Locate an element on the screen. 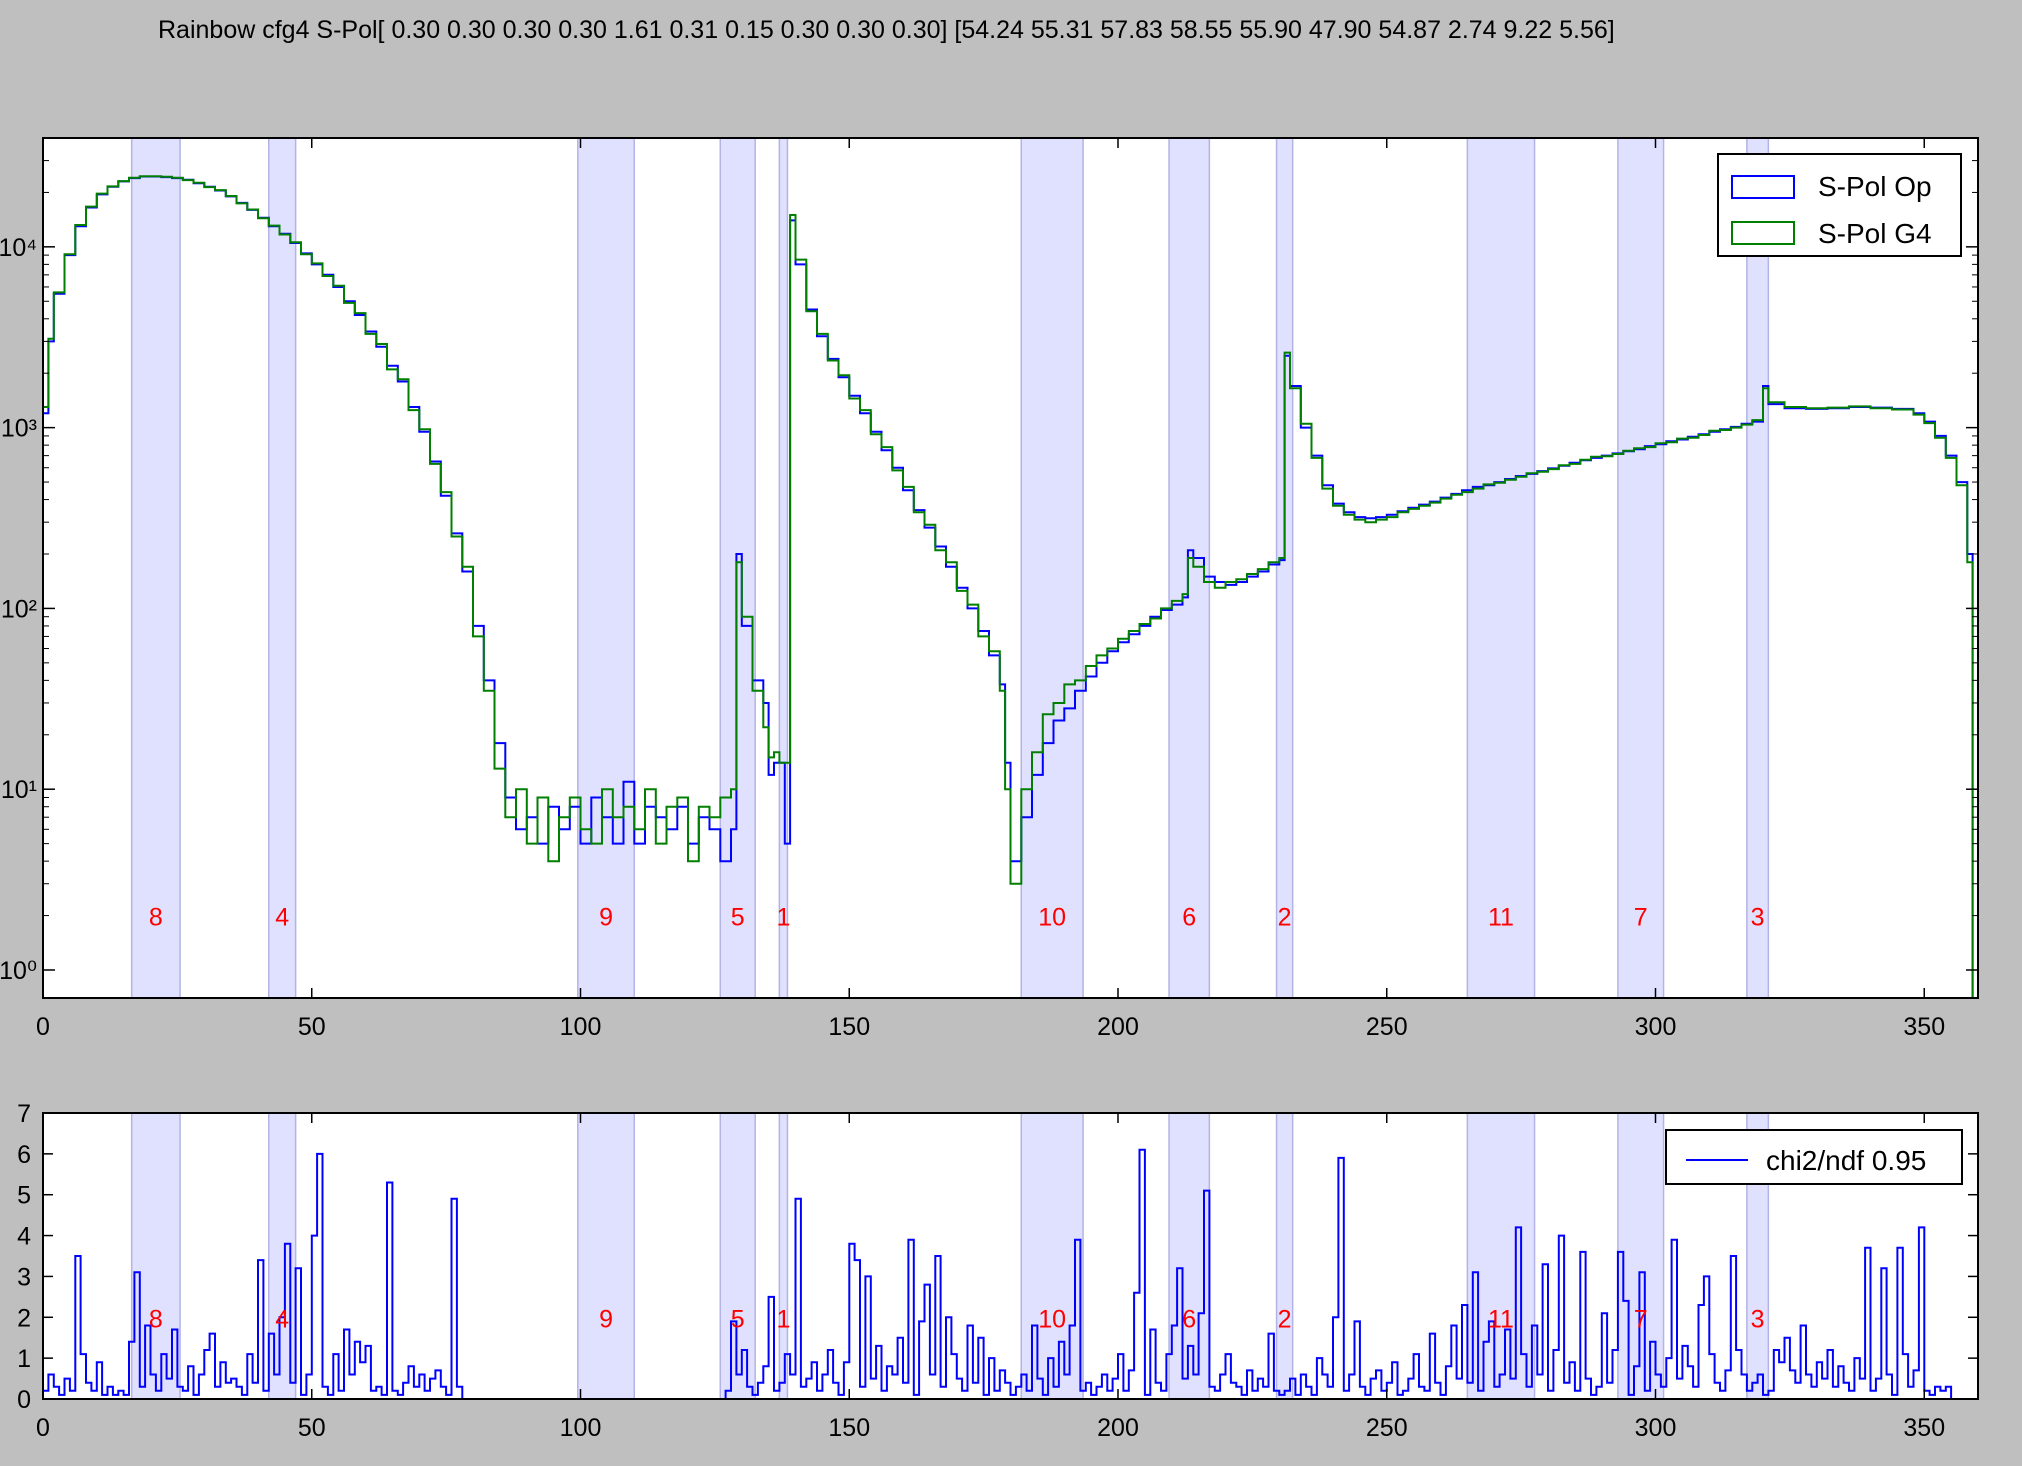 The height and width of the screenshot is (1466, 2022). chi2-legend: chi2/ndf 0.95 is located at coordinates (1814, 1157).